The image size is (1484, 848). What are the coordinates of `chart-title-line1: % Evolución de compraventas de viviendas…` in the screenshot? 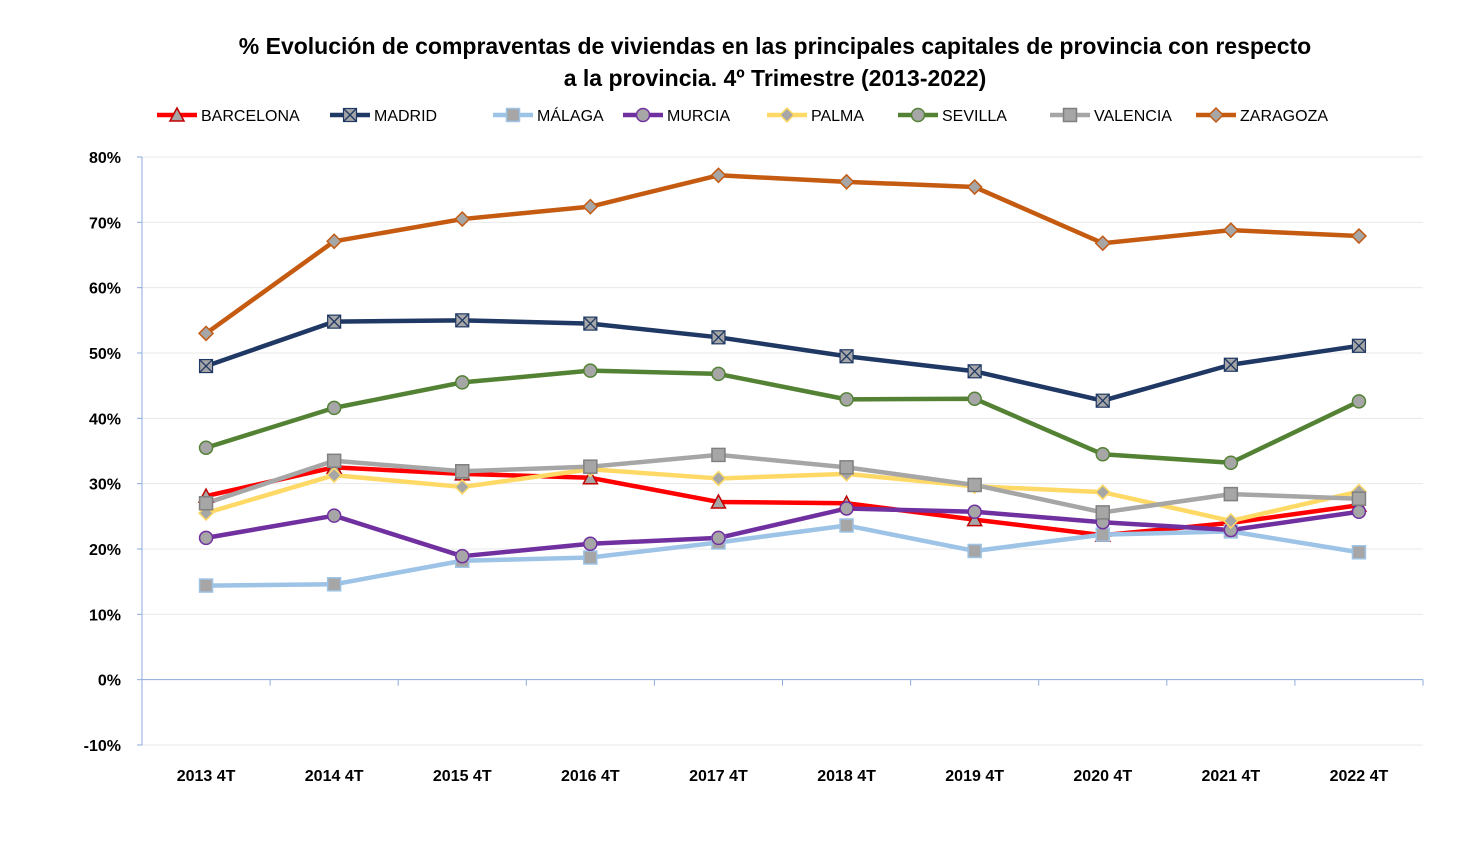 It's located at (775, 46).